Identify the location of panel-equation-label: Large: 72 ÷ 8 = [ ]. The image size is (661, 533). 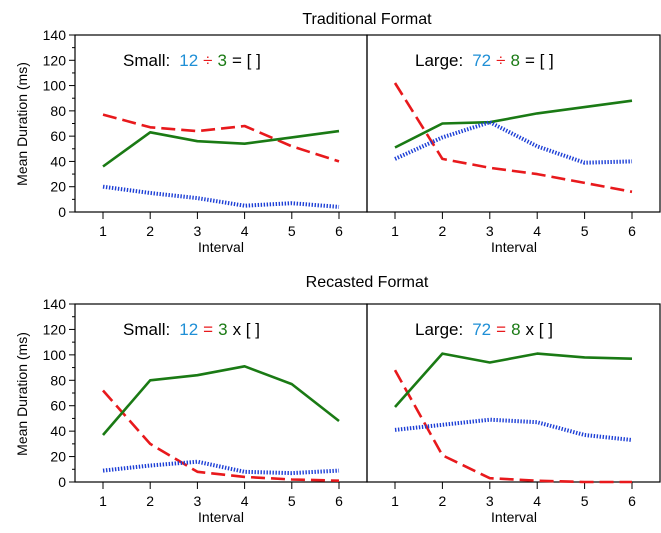
(484, 60).